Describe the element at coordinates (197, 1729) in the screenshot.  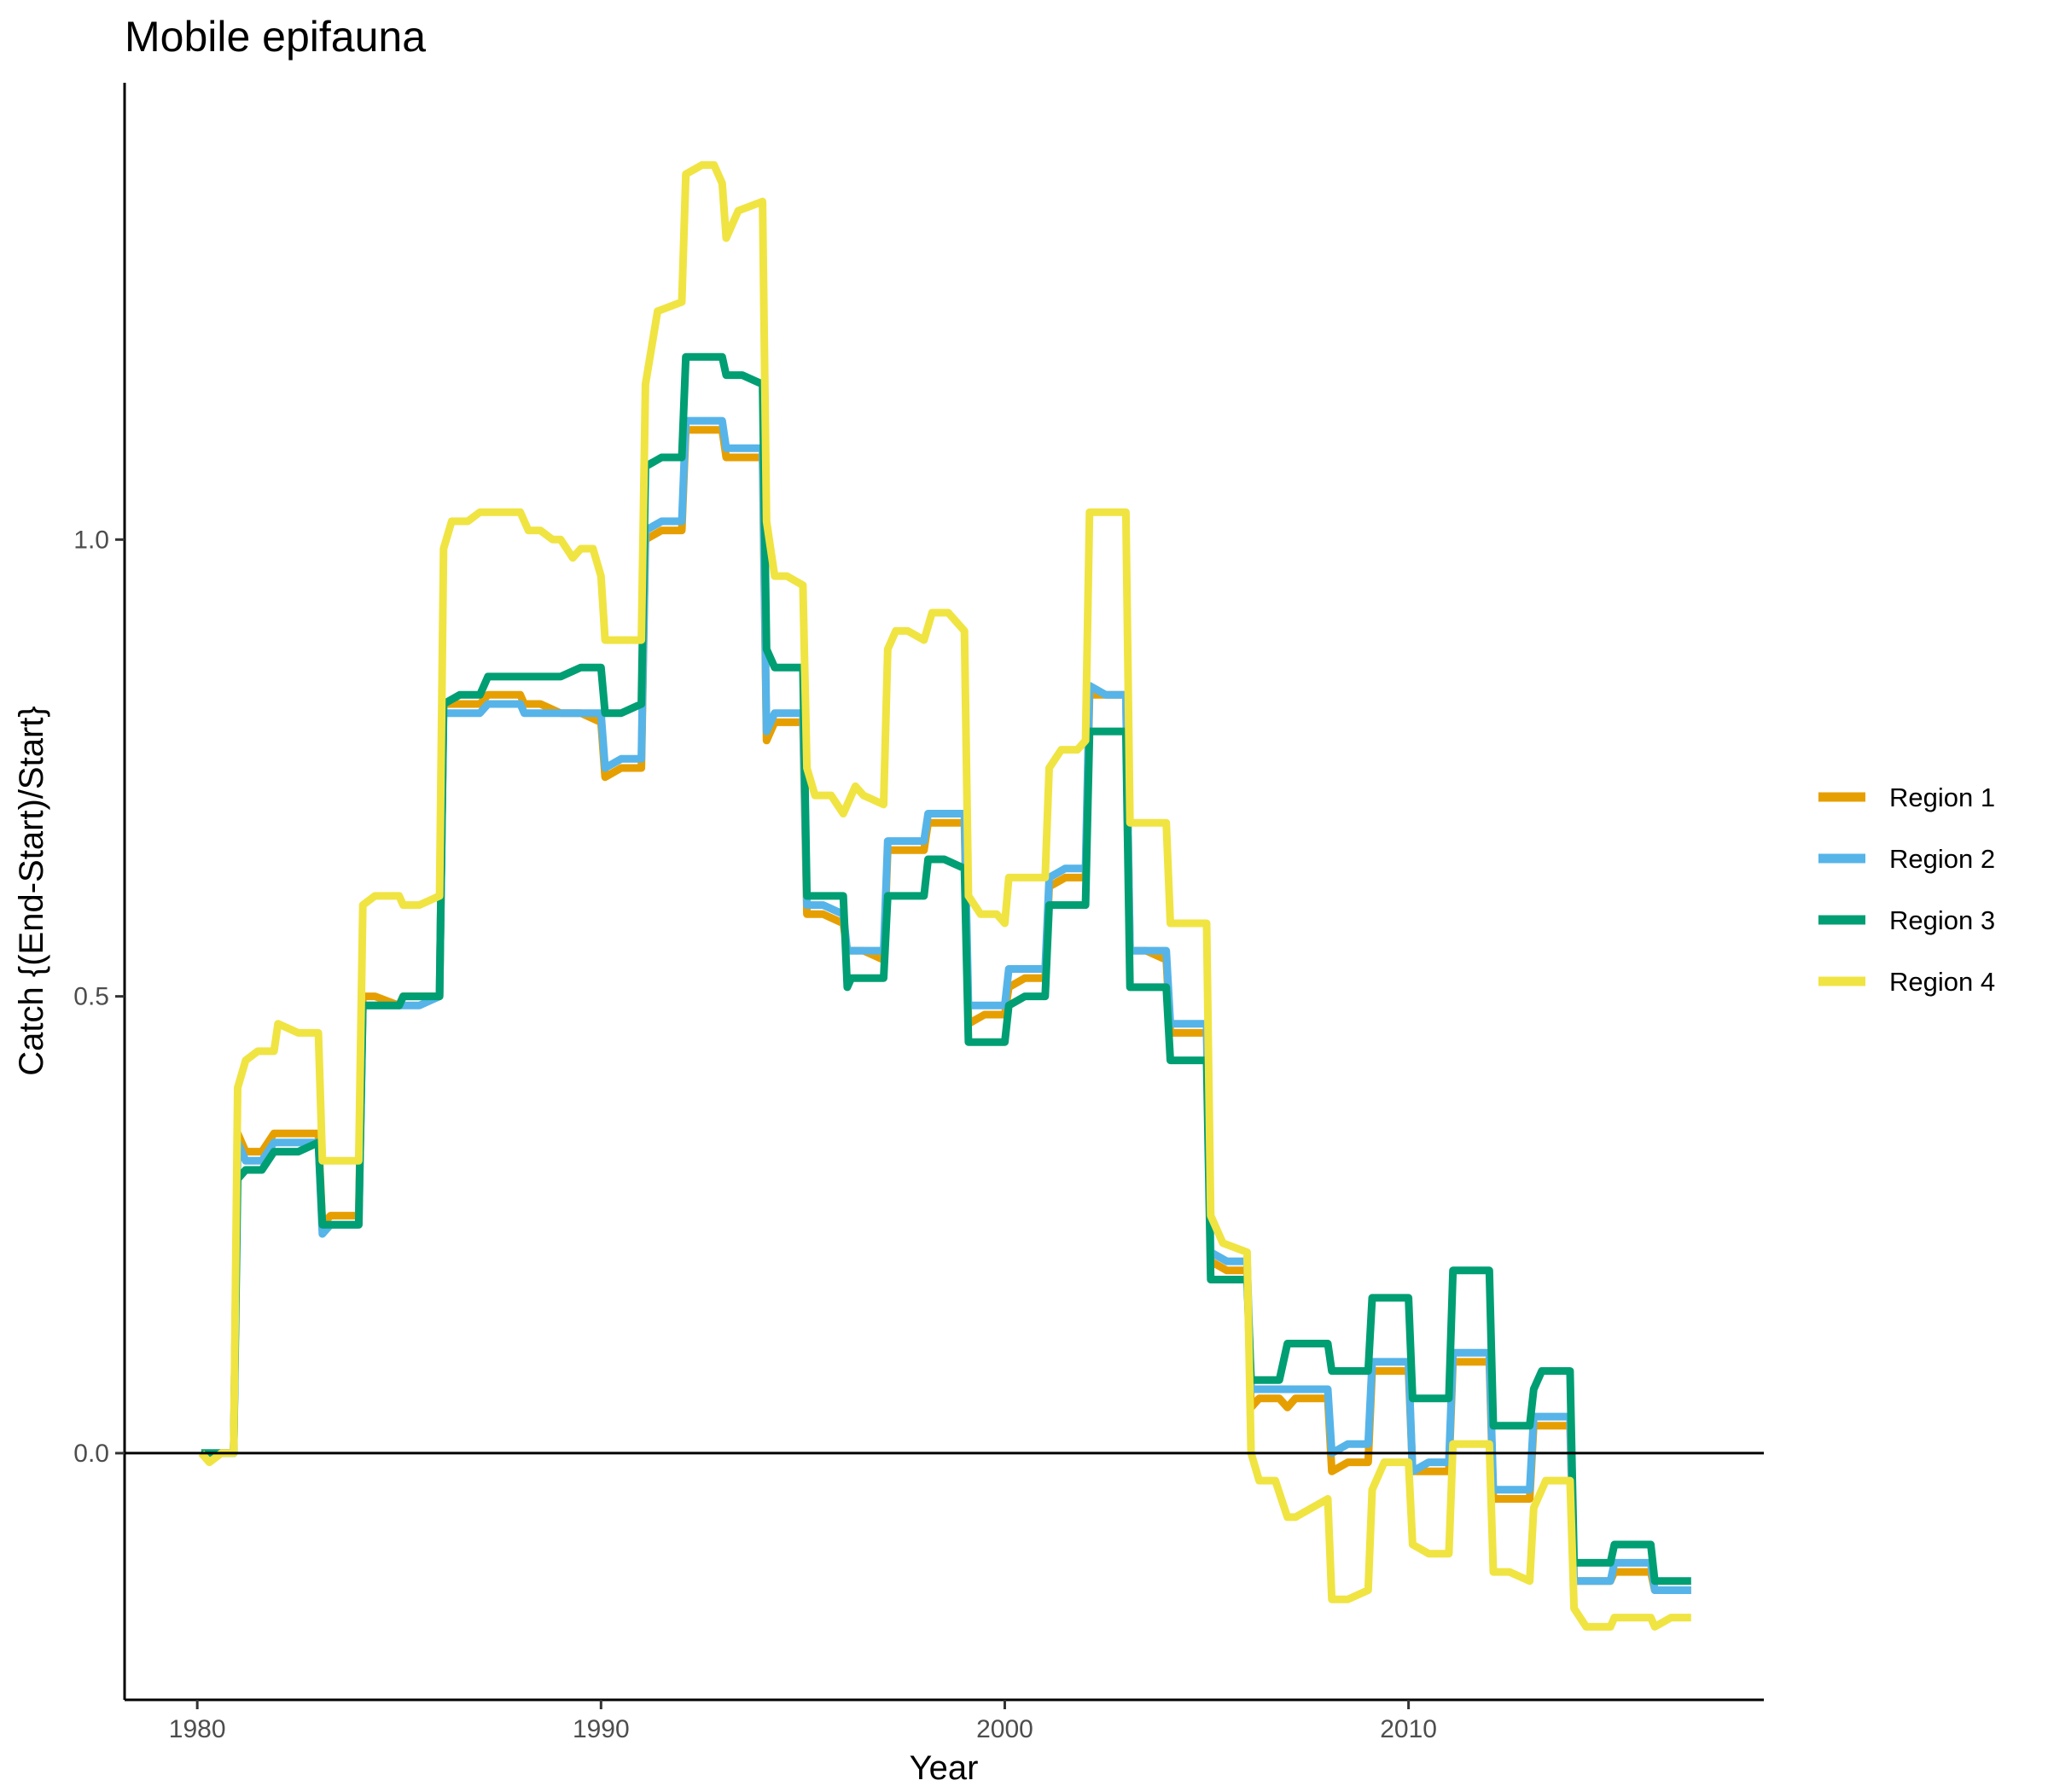
I see `x-tick-label: 1980` at that location.